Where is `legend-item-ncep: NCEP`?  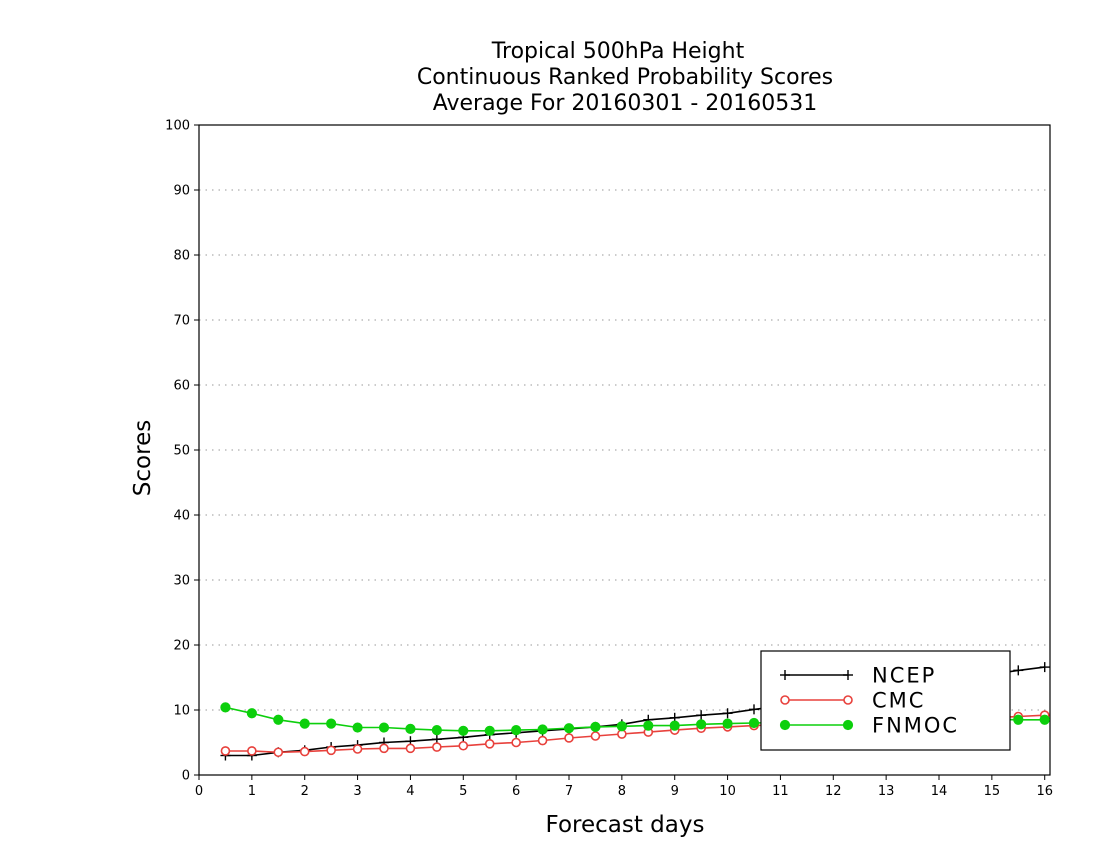
legend-item-ncep: NCEP is located at coordinates (858, 676).